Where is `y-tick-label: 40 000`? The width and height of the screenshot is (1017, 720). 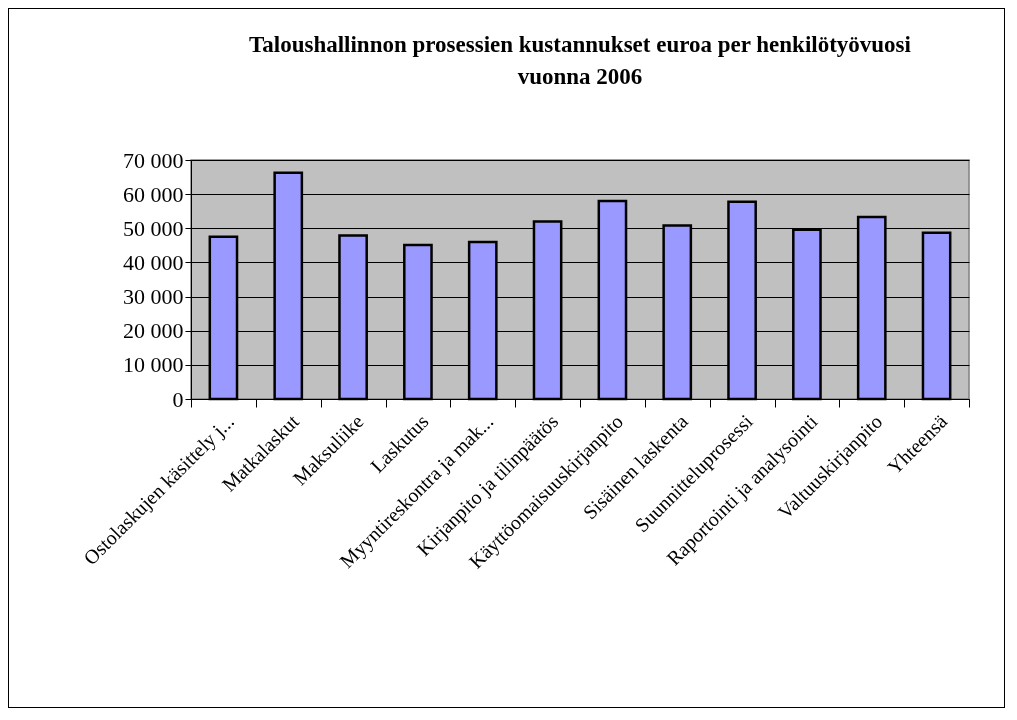
y-tick-label: 40 000 is located at coordinates (153, 262).